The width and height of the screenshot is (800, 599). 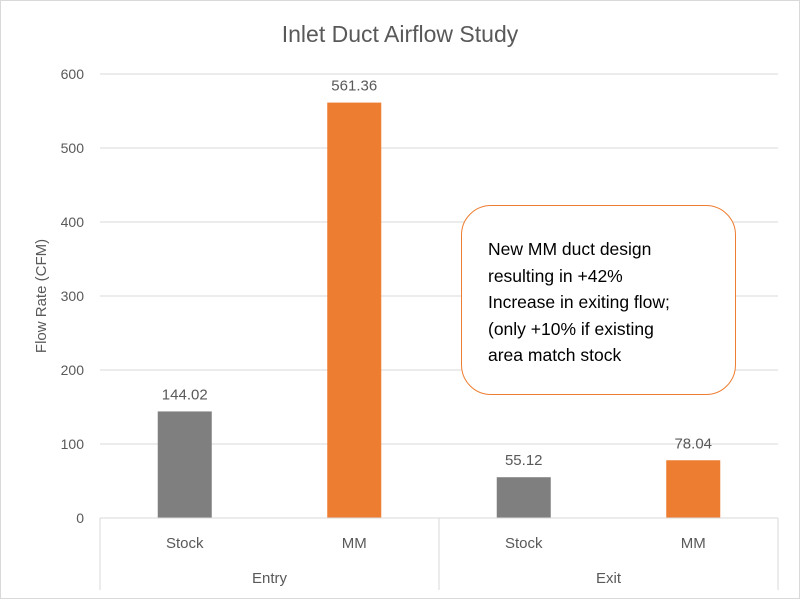 What do you see at coordinates (571, 328) in the screenshot?
I see `annotation-line: (only +10% if existing` at bounding box center [571, 328].